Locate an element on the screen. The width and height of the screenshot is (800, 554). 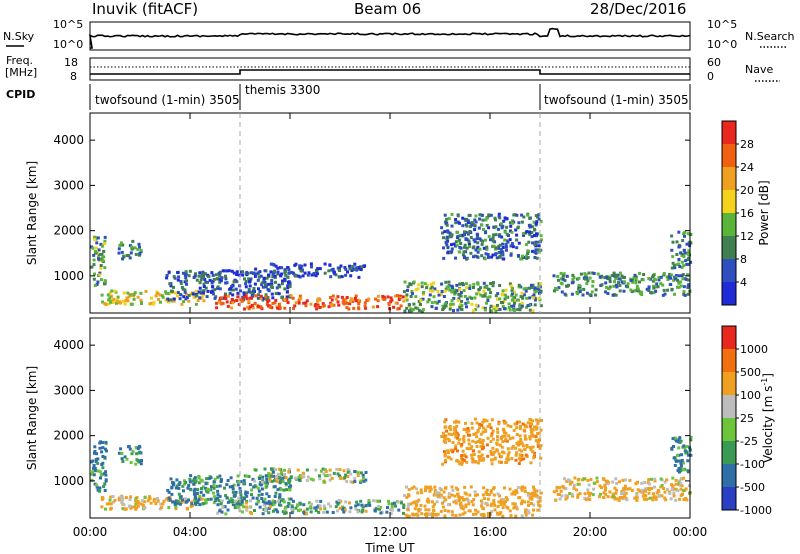
colorbar-swatch is located at coordinates (729, 294).